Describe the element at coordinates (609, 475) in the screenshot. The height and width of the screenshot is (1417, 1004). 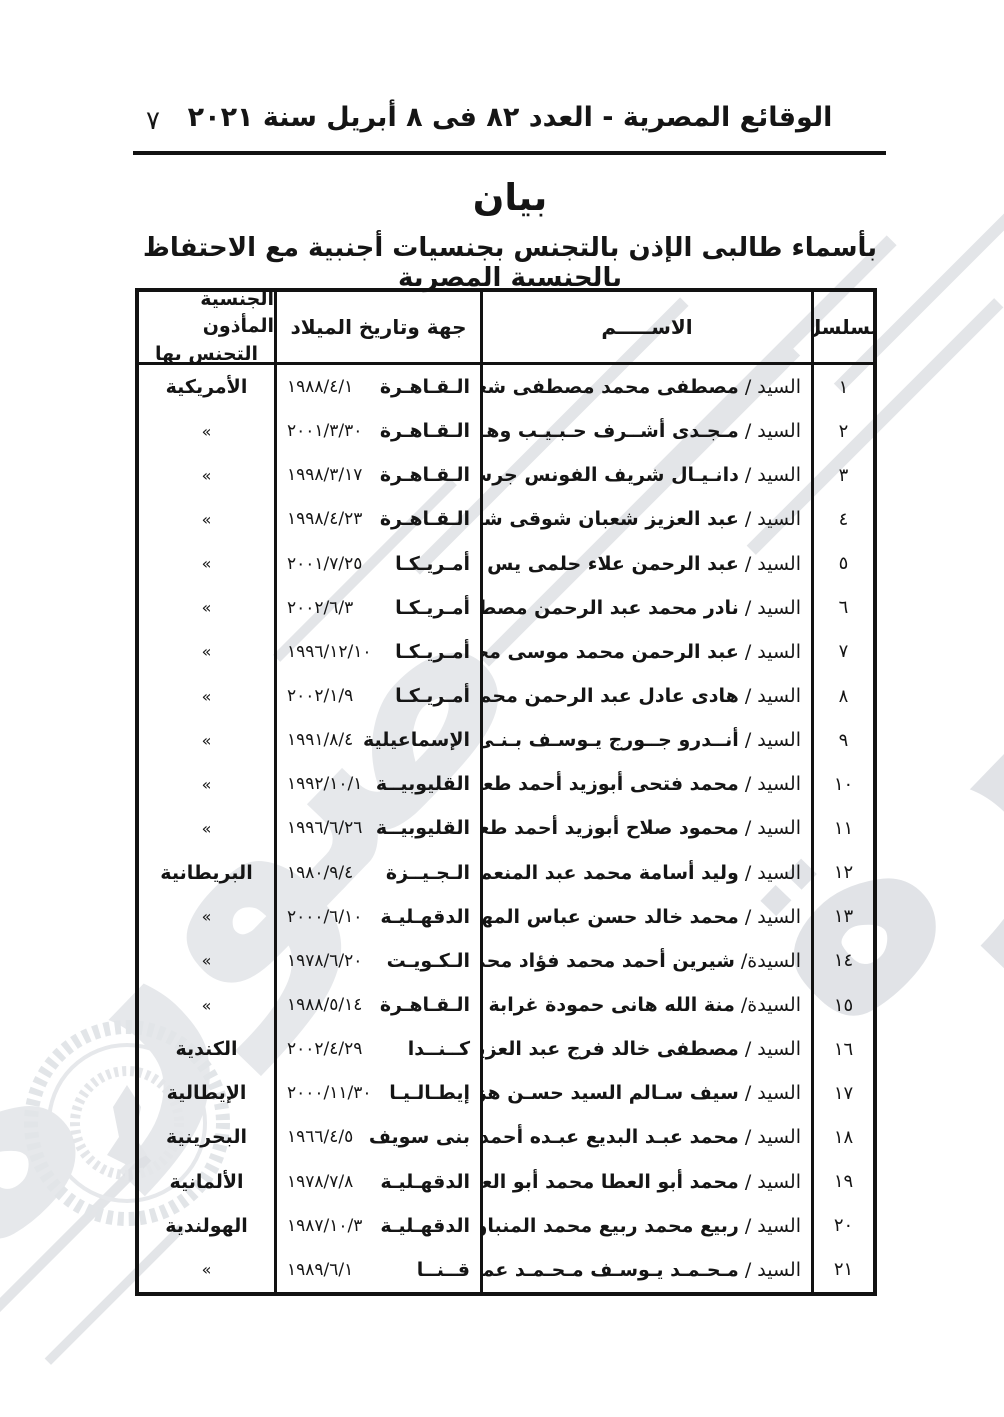
I see `person-name: دانـيـال شريف الفونس جرس` at that location.